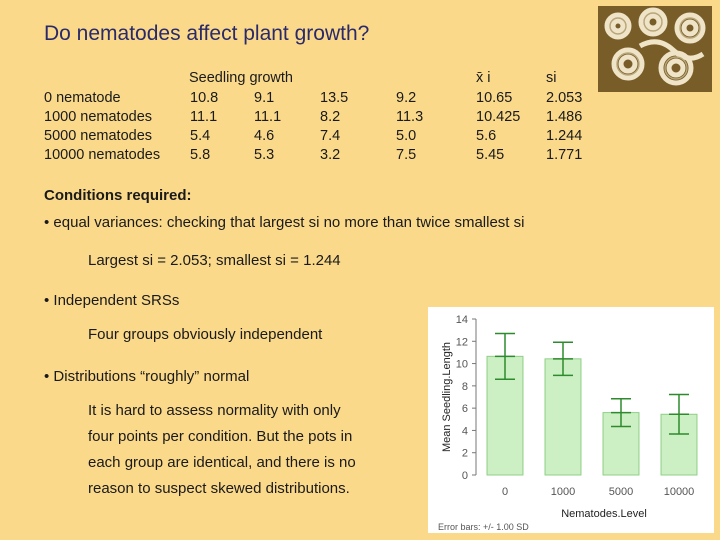 Image resolution: width=720 pixels, height=540 pixels. I want to click on seedling-value: 9.1, so click(264, 98).